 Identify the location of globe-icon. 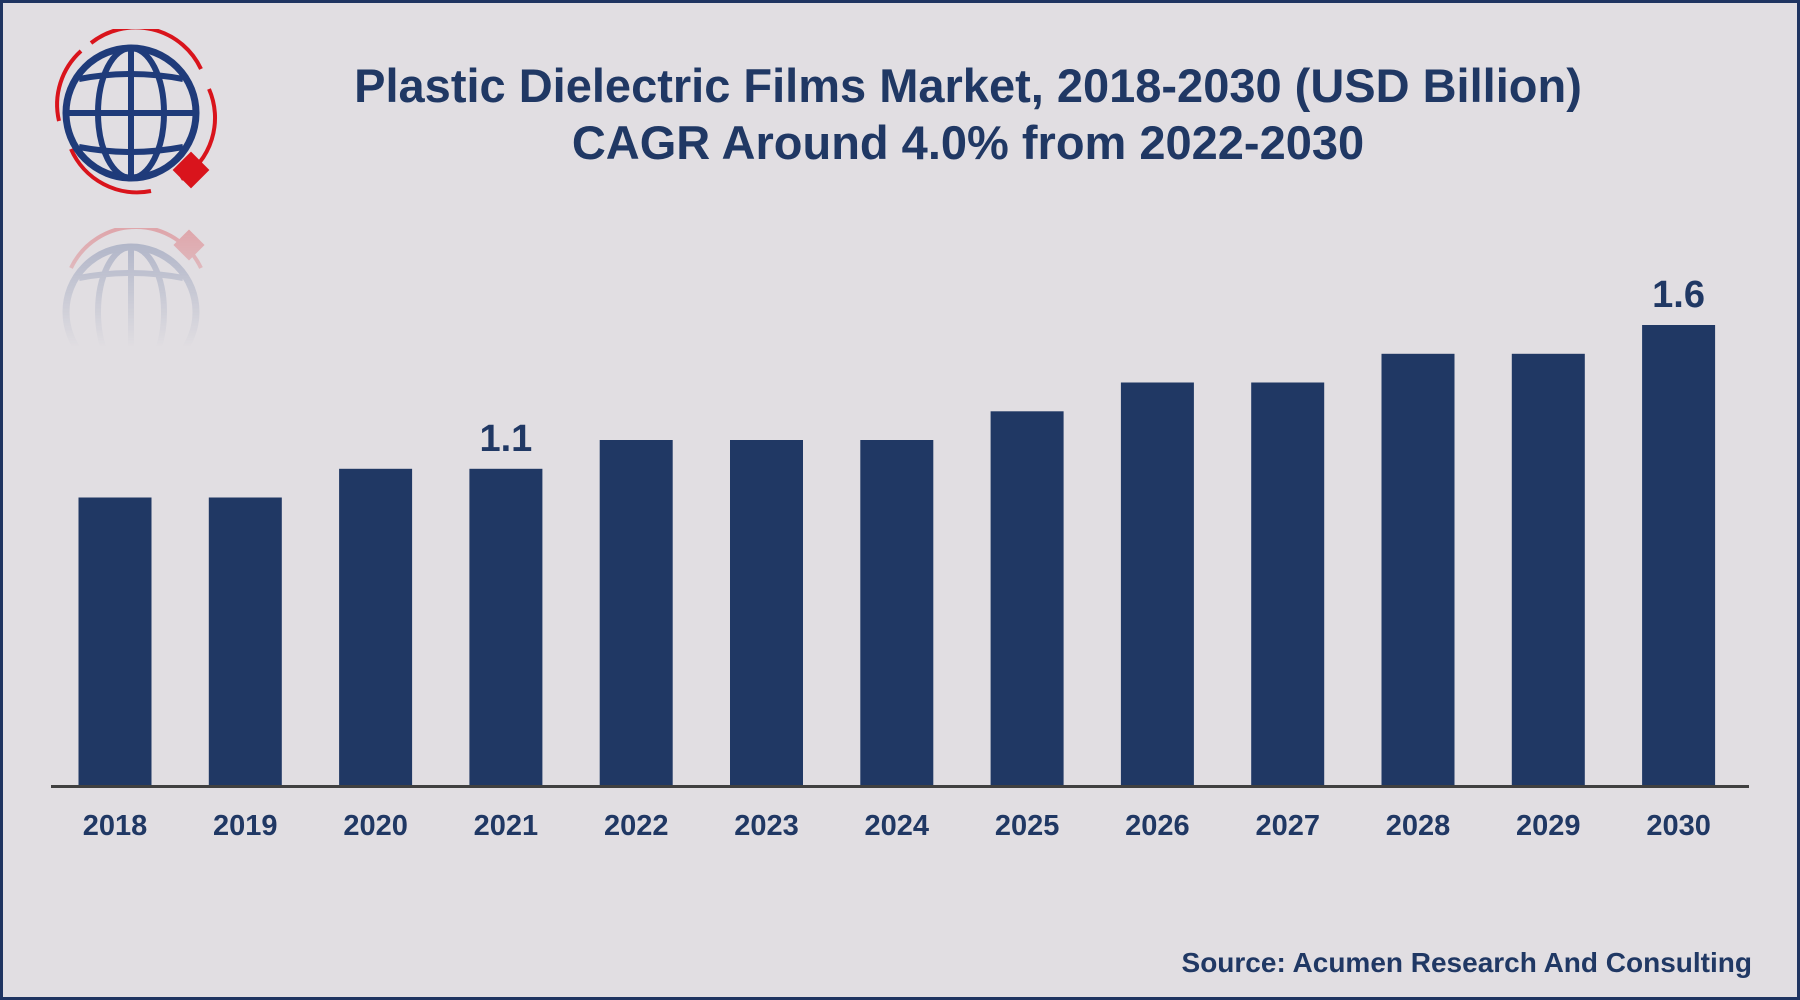
(136, 112).